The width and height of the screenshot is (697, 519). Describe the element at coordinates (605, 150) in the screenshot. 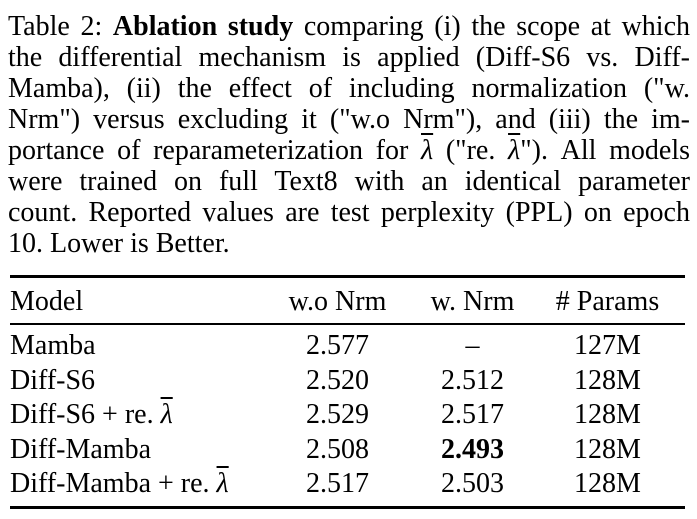

I see `caption-text: "). All models` at that location.